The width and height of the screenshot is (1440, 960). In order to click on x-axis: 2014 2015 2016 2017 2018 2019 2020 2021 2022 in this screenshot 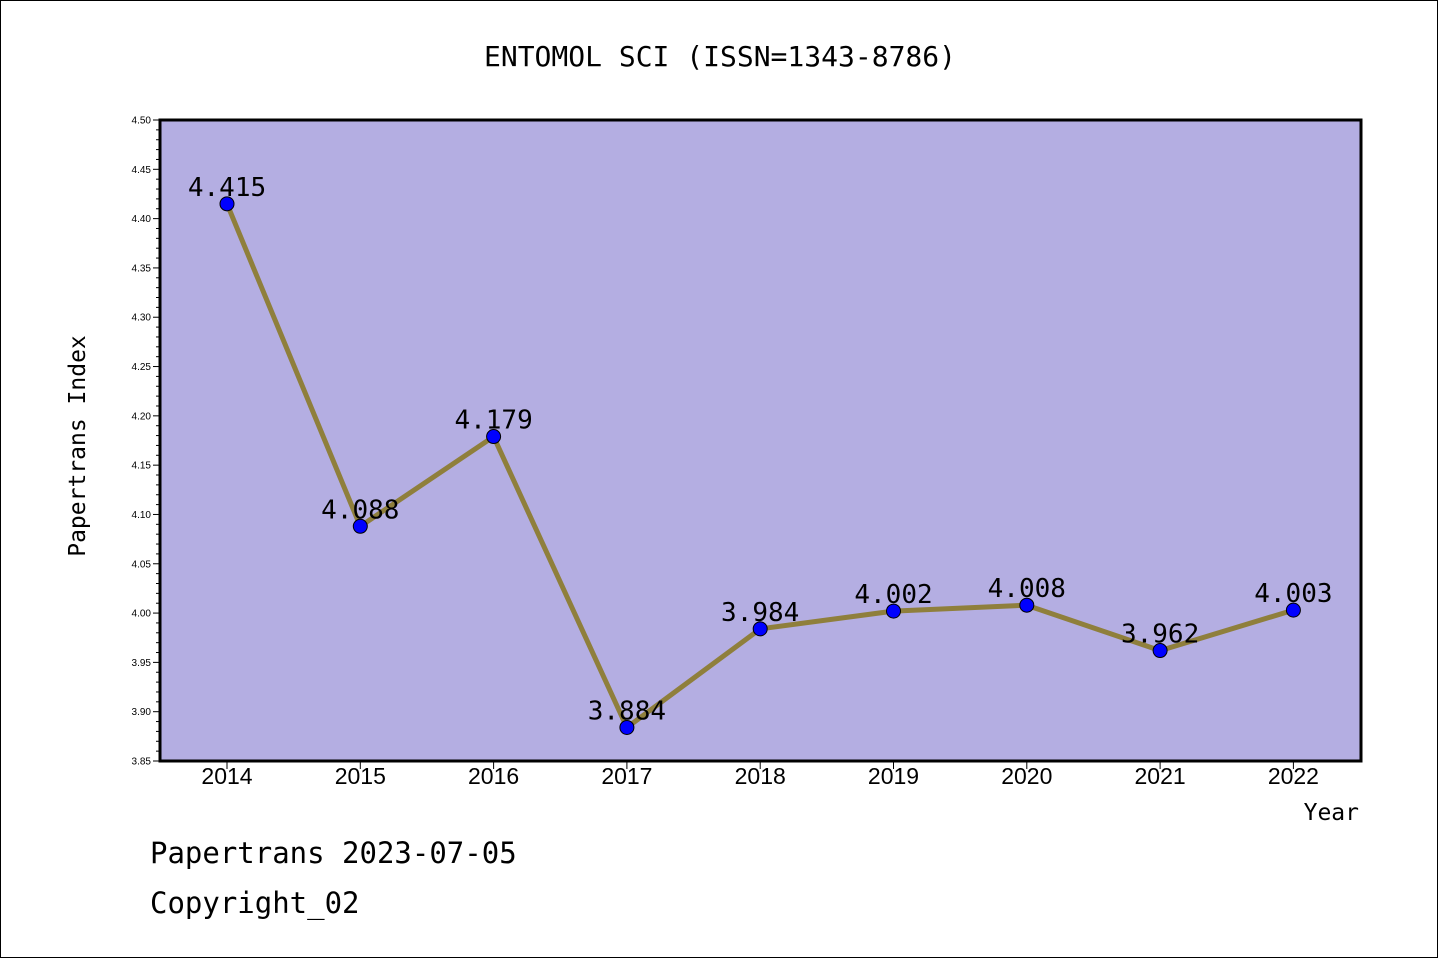, I will do `click(760, 775)`.